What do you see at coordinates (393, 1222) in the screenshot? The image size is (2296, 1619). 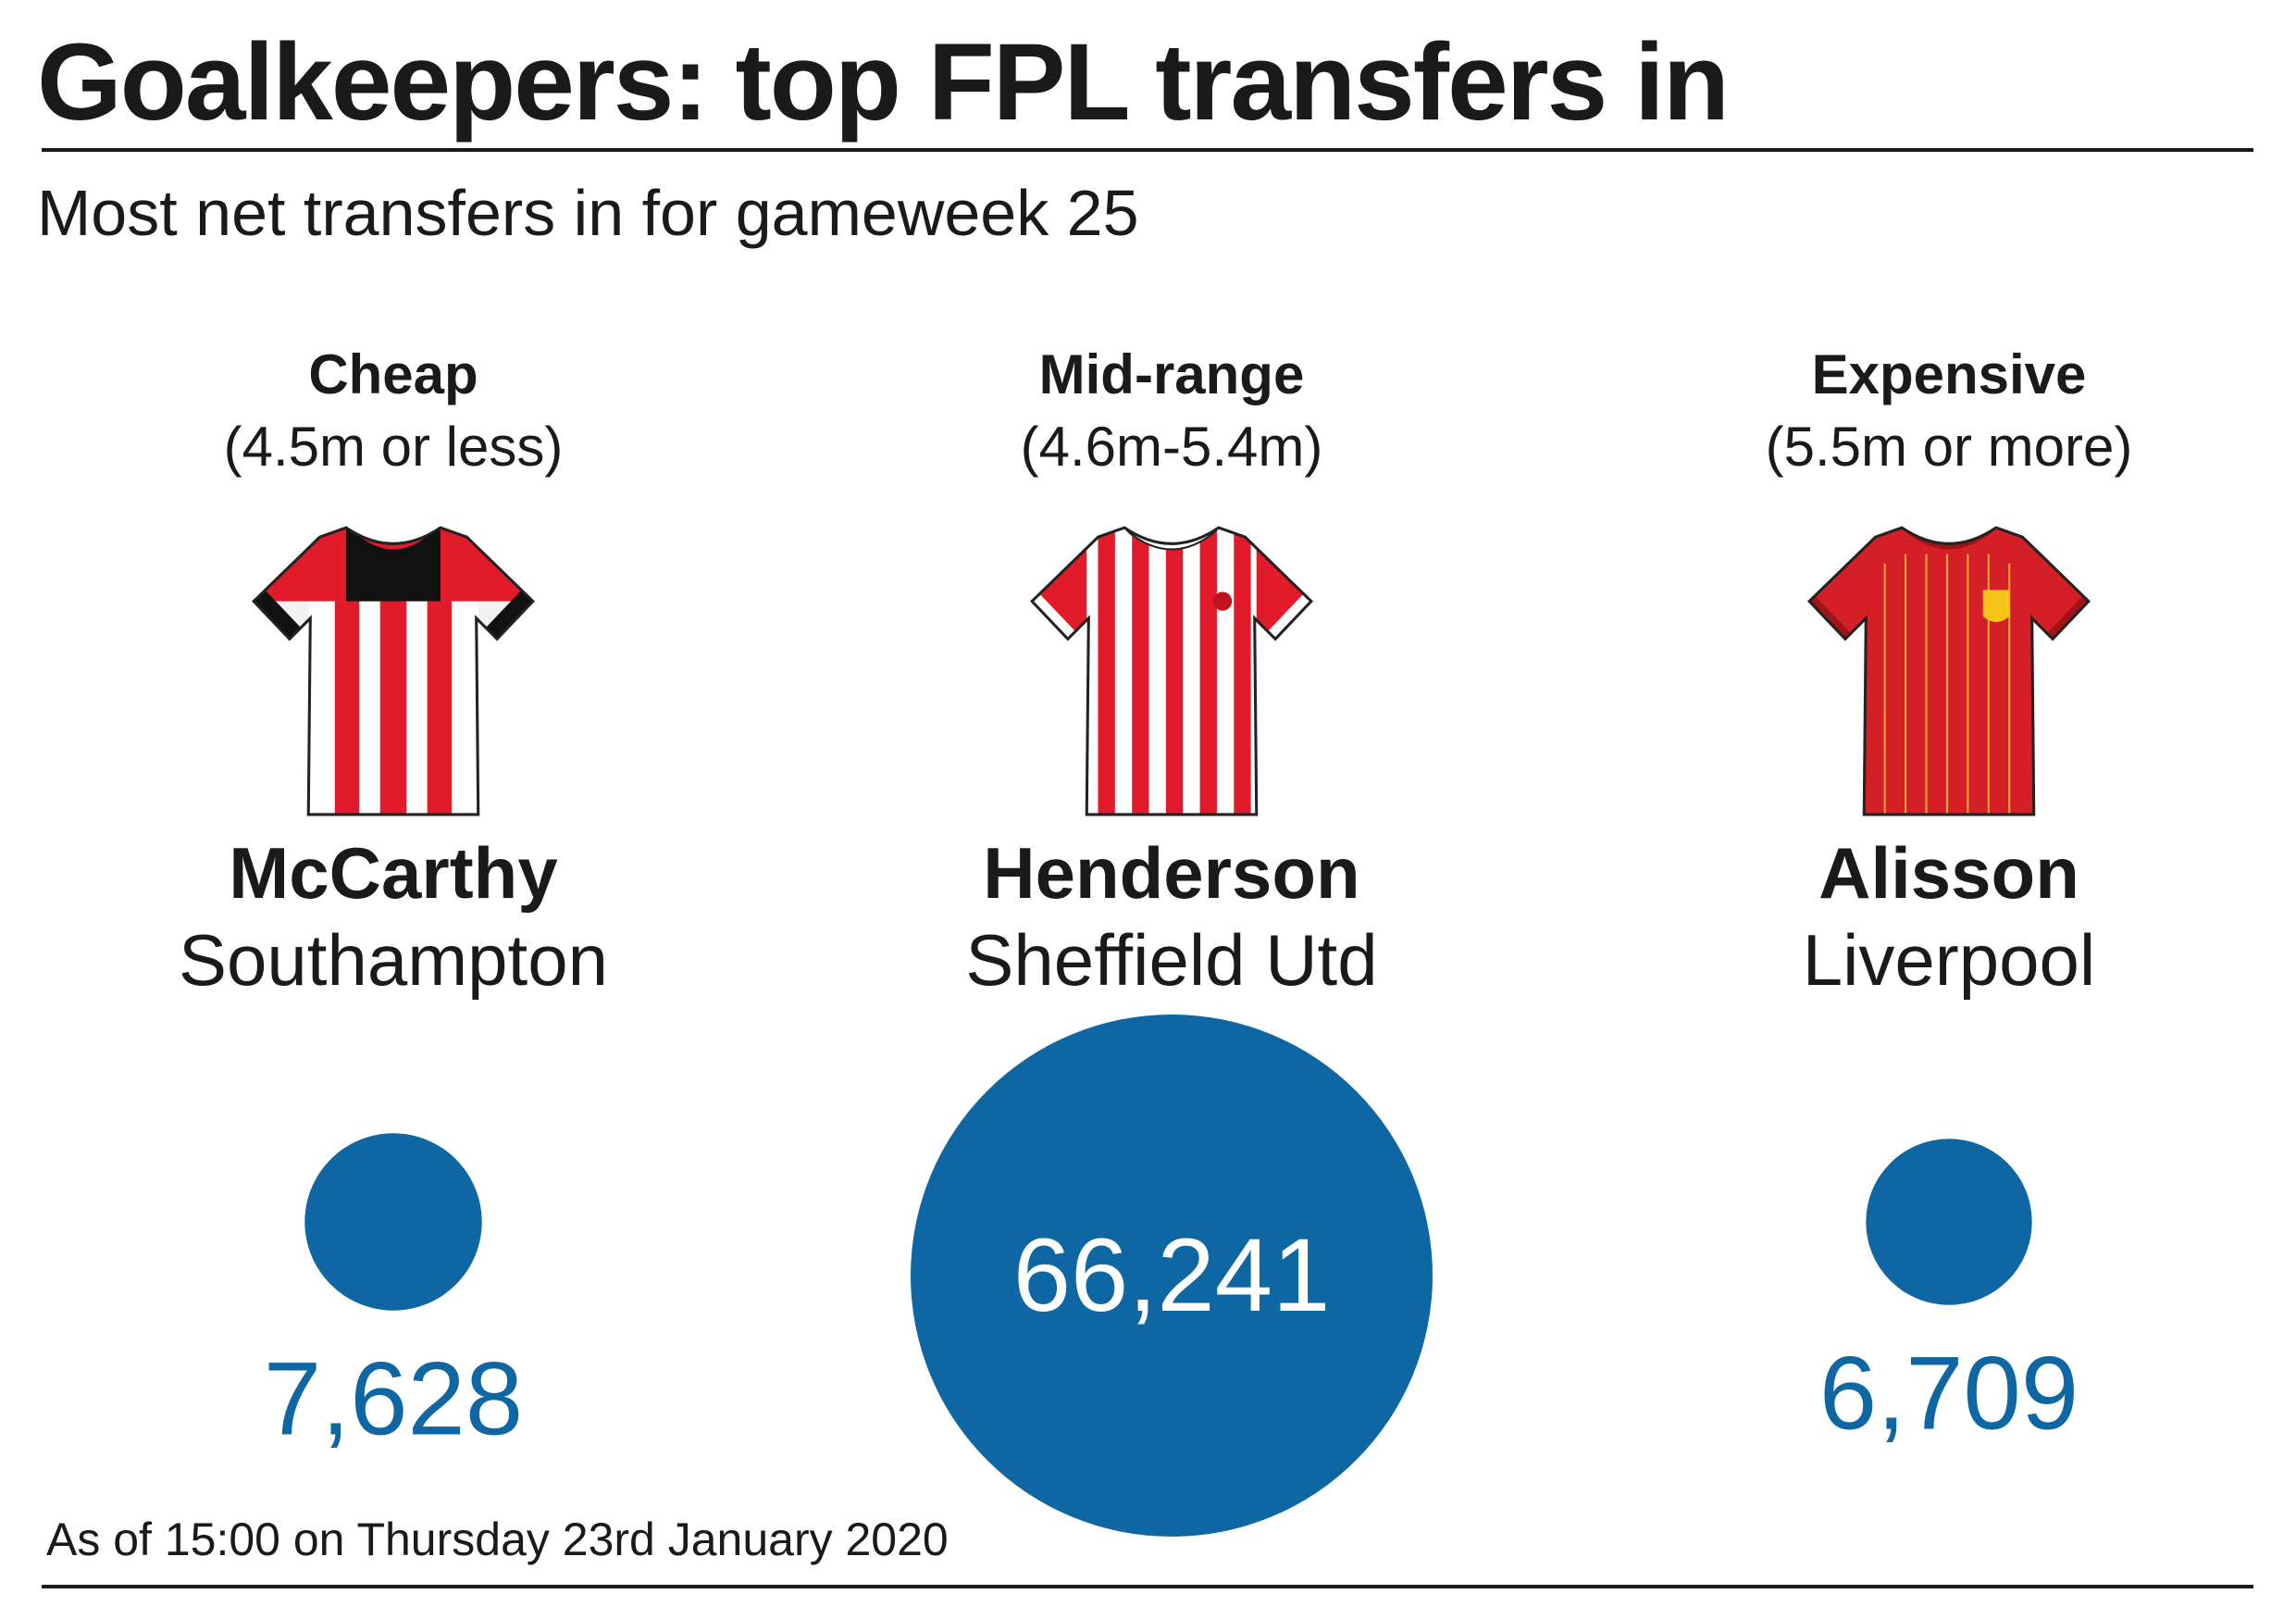 I see `bubble-mccarthy` at bounding box center [393, 1222].